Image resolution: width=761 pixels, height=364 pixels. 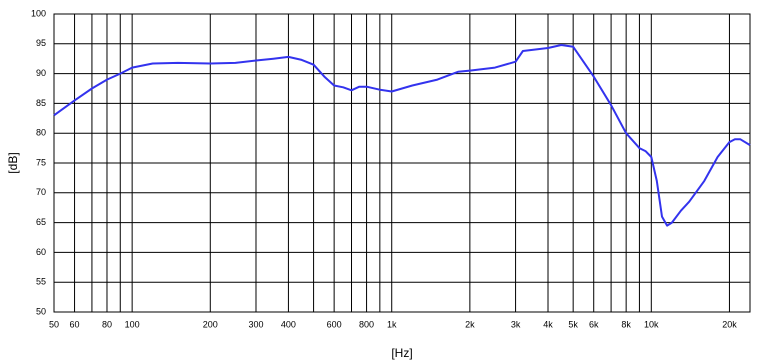 What do you see at coordinates (729, 324) in the screenshot?
I see `x-tick-label: 20k` at bounding box center [729, 324].